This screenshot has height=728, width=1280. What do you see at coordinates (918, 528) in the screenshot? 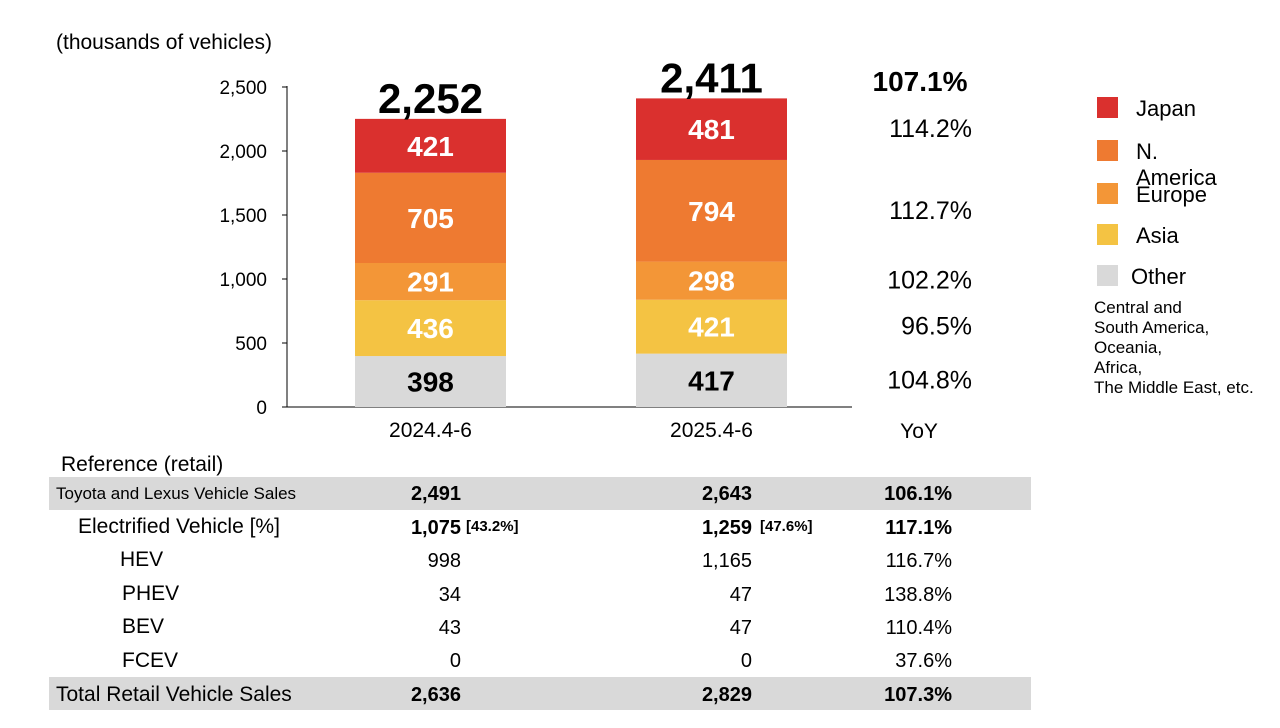
I see `yoy-electrified: 117.1%` at bounding box center [918, 528].